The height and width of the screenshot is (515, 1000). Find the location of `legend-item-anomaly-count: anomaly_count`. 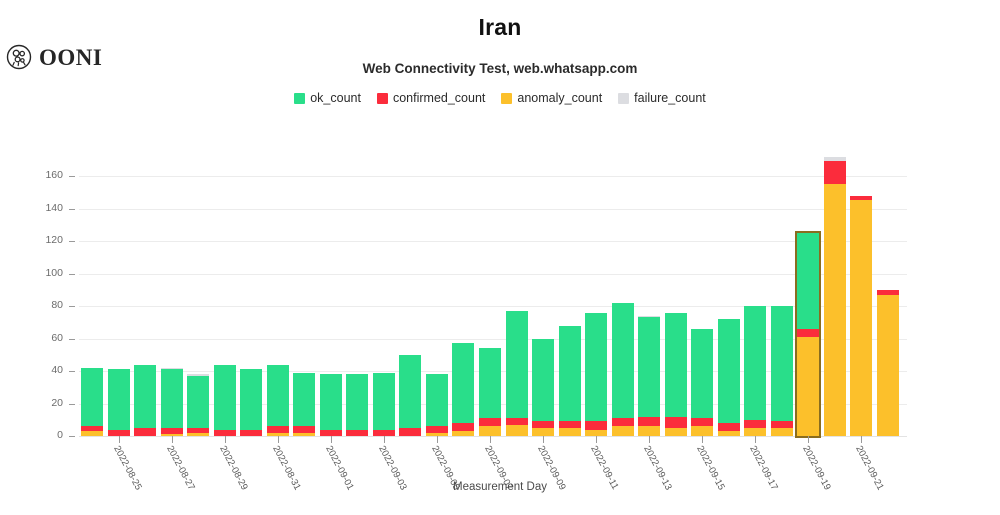

legend-item-anomaly-count: anomaly_count is located at coordinates (551, 98).